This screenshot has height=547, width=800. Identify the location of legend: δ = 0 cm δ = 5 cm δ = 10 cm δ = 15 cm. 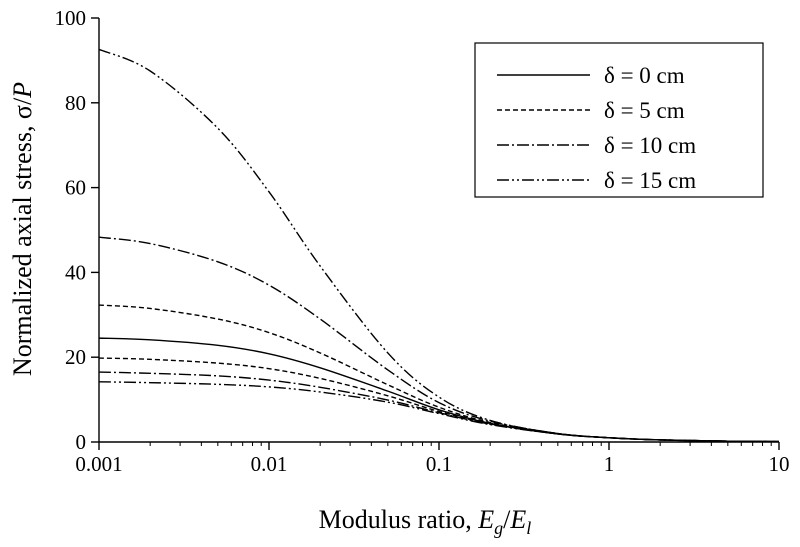
(619, 120).